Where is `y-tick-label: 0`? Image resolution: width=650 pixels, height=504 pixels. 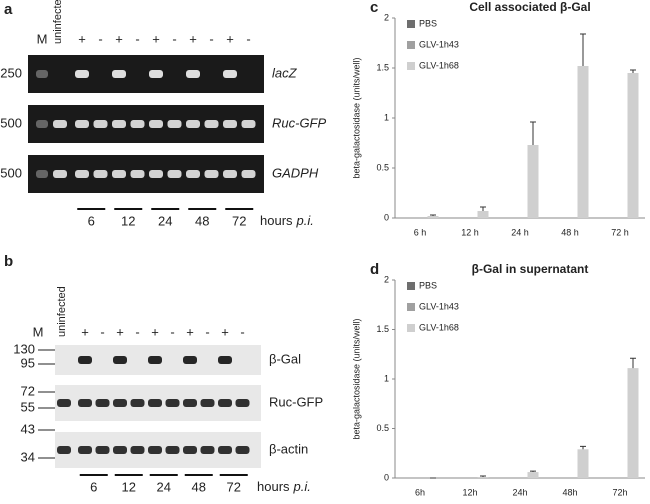
y-tick-label: 0 is located at coordinates (386, 477).